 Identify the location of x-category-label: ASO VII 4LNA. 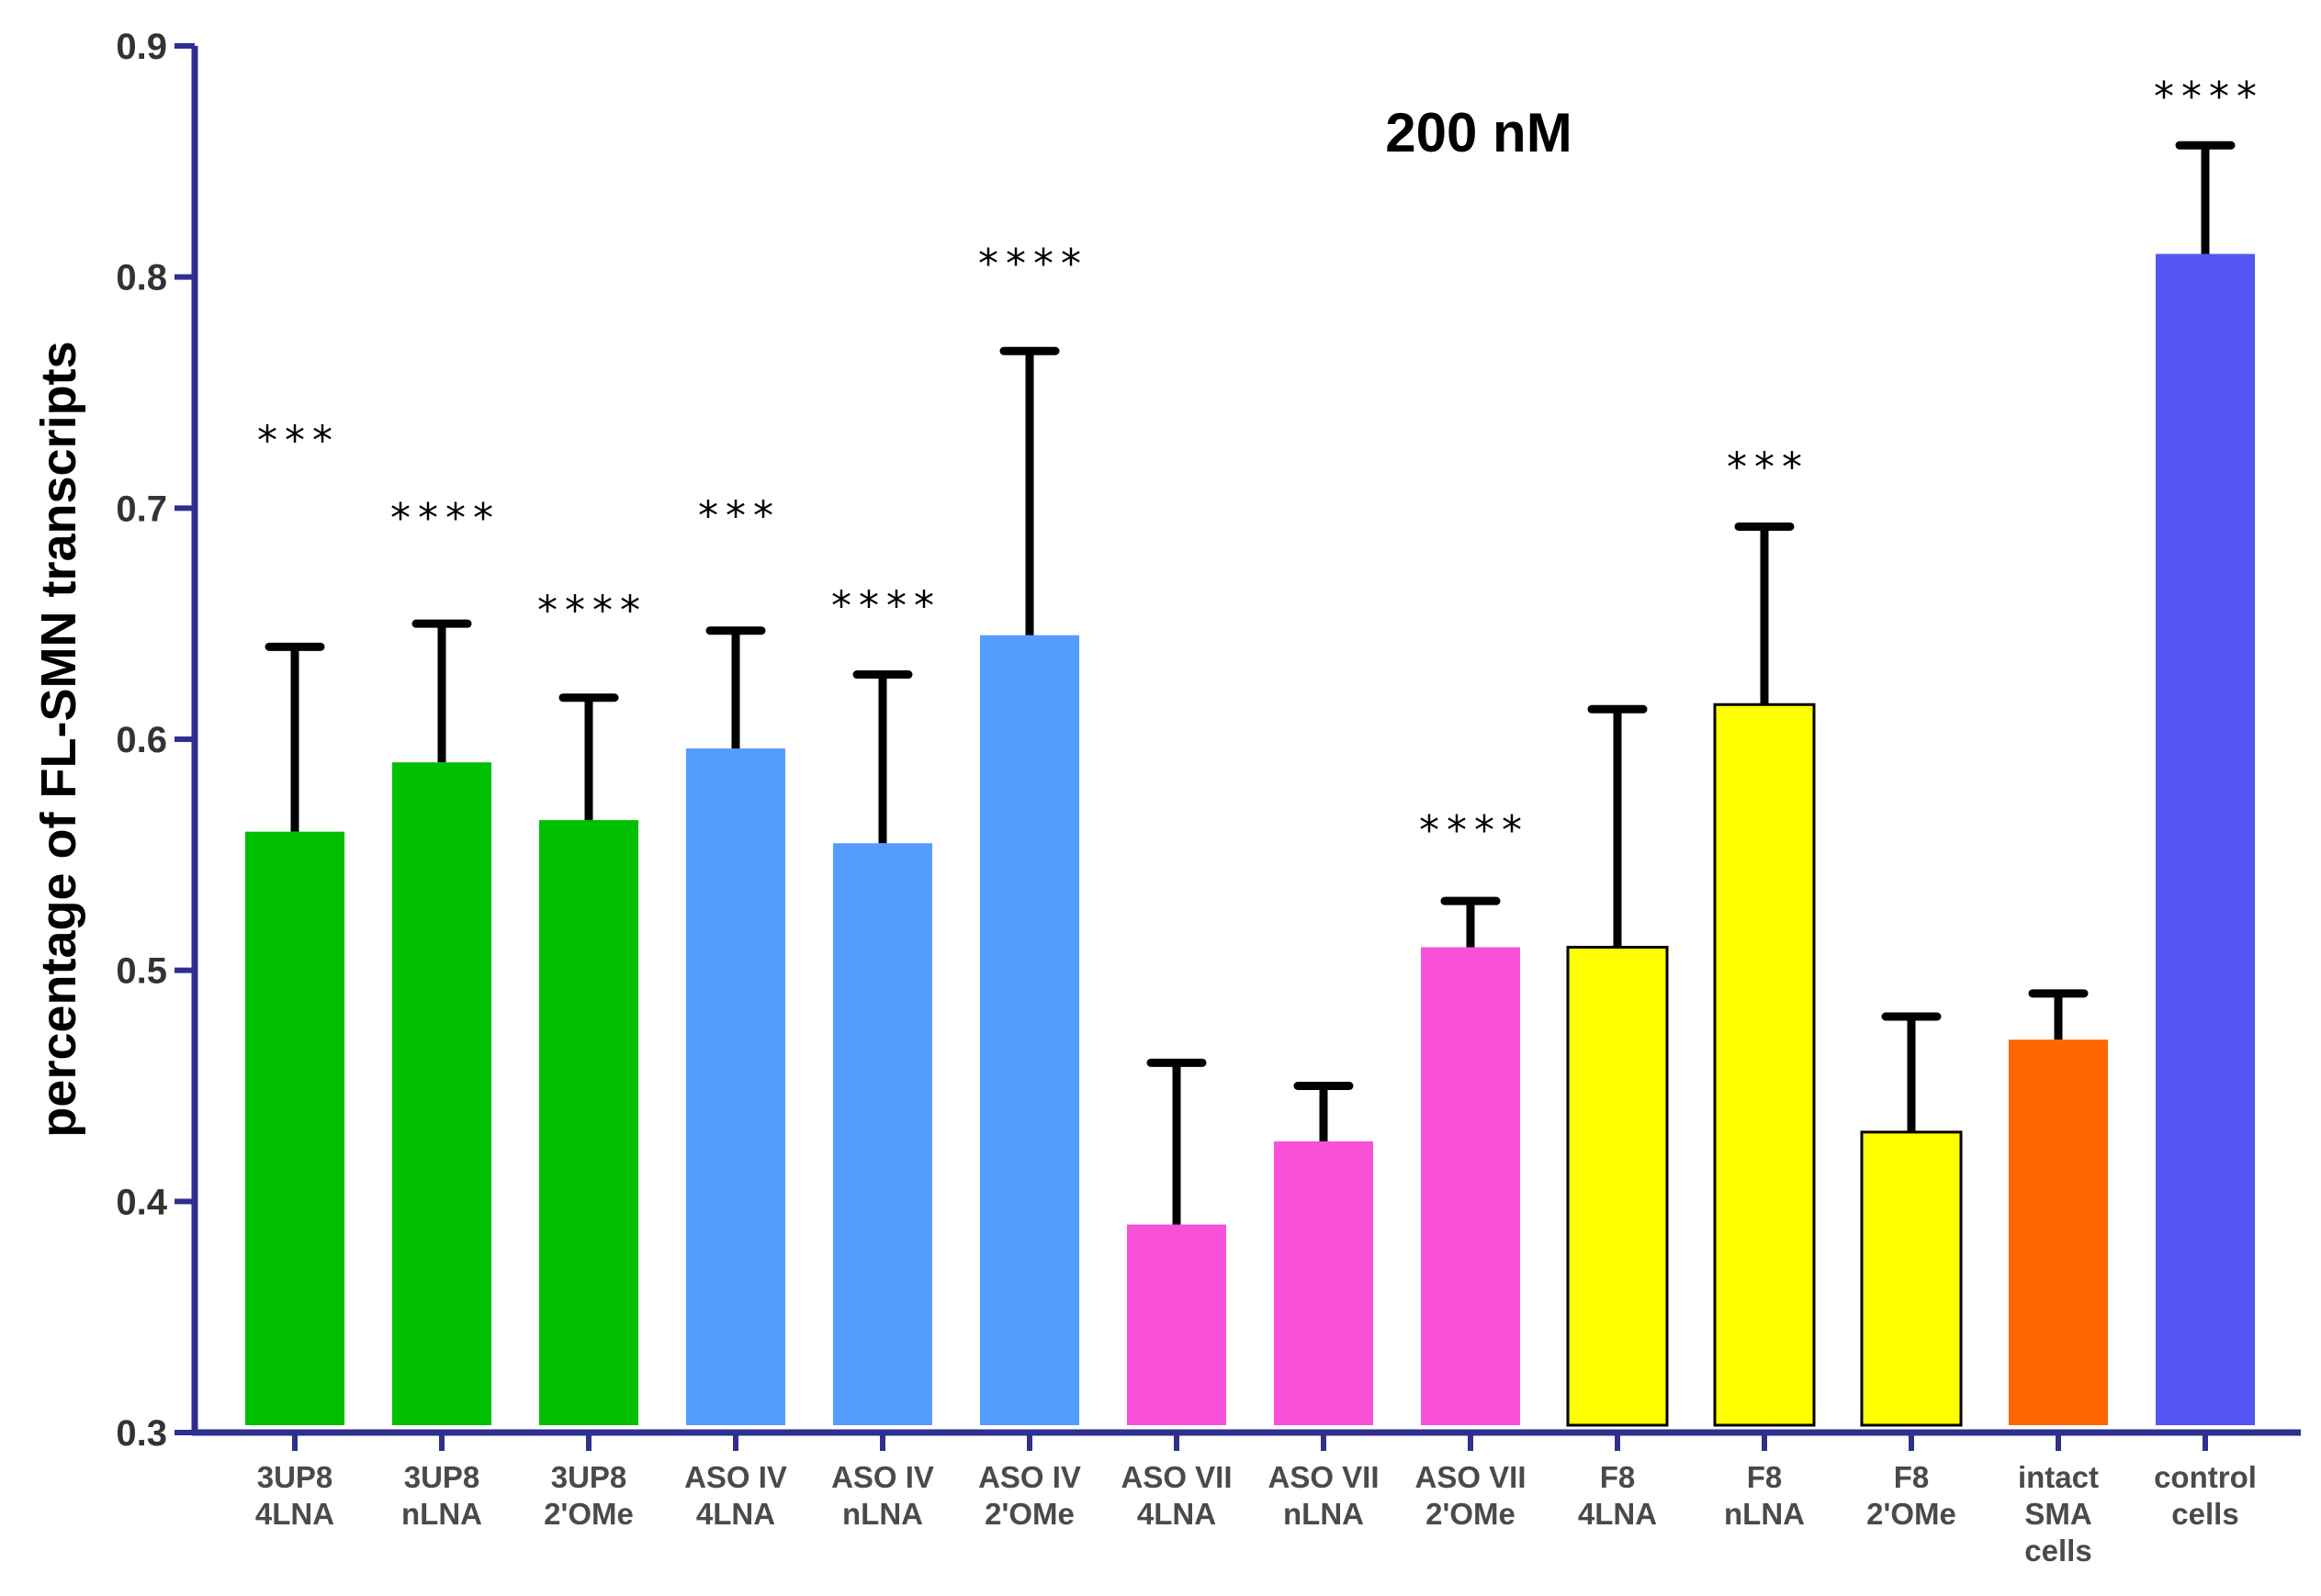
(1176, 1495).